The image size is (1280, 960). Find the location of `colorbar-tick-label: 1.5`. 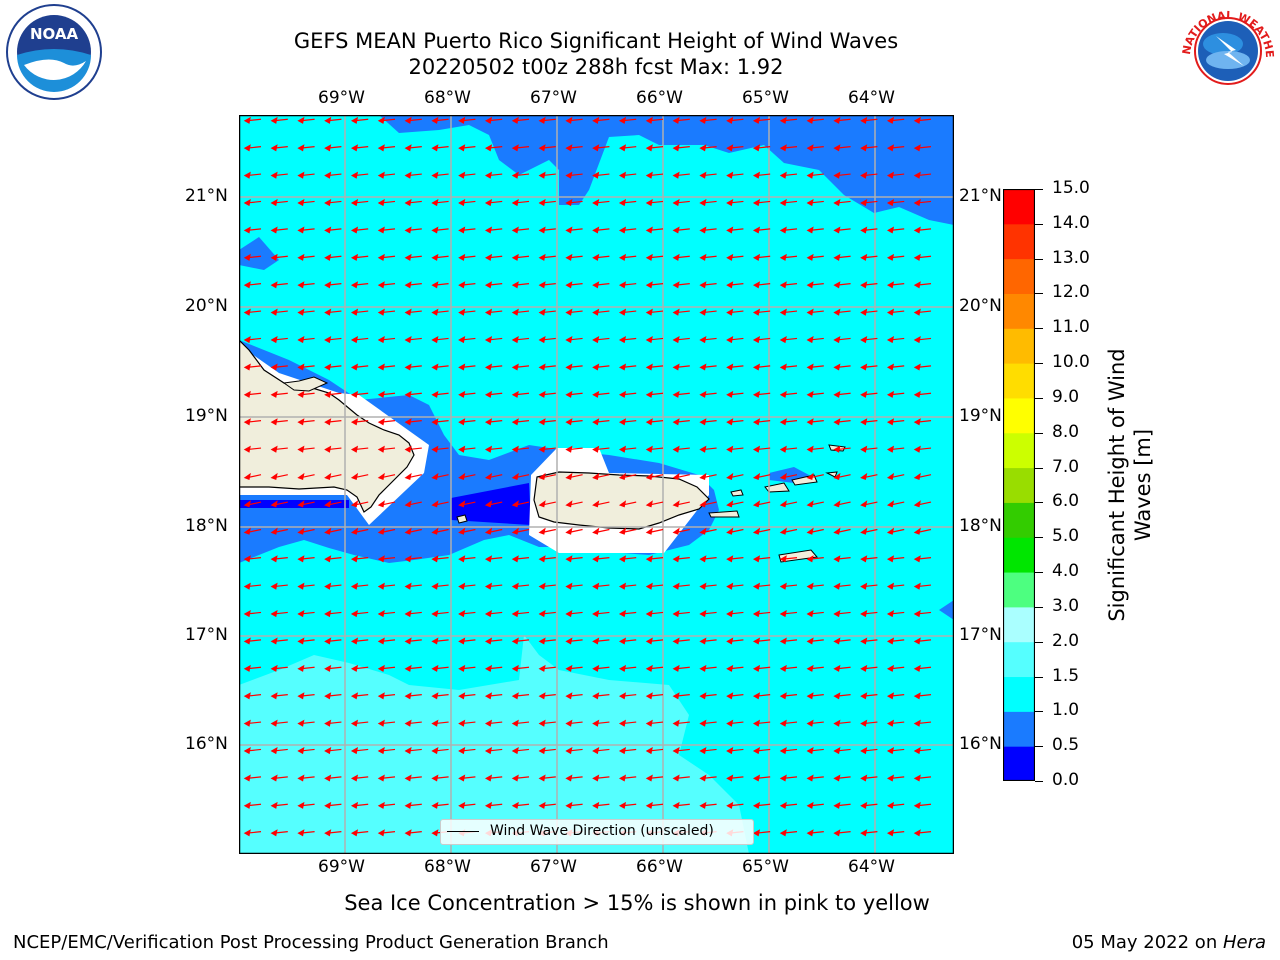

colorbar-tick-label: 1.5 is located at coordinates (1066, 675).